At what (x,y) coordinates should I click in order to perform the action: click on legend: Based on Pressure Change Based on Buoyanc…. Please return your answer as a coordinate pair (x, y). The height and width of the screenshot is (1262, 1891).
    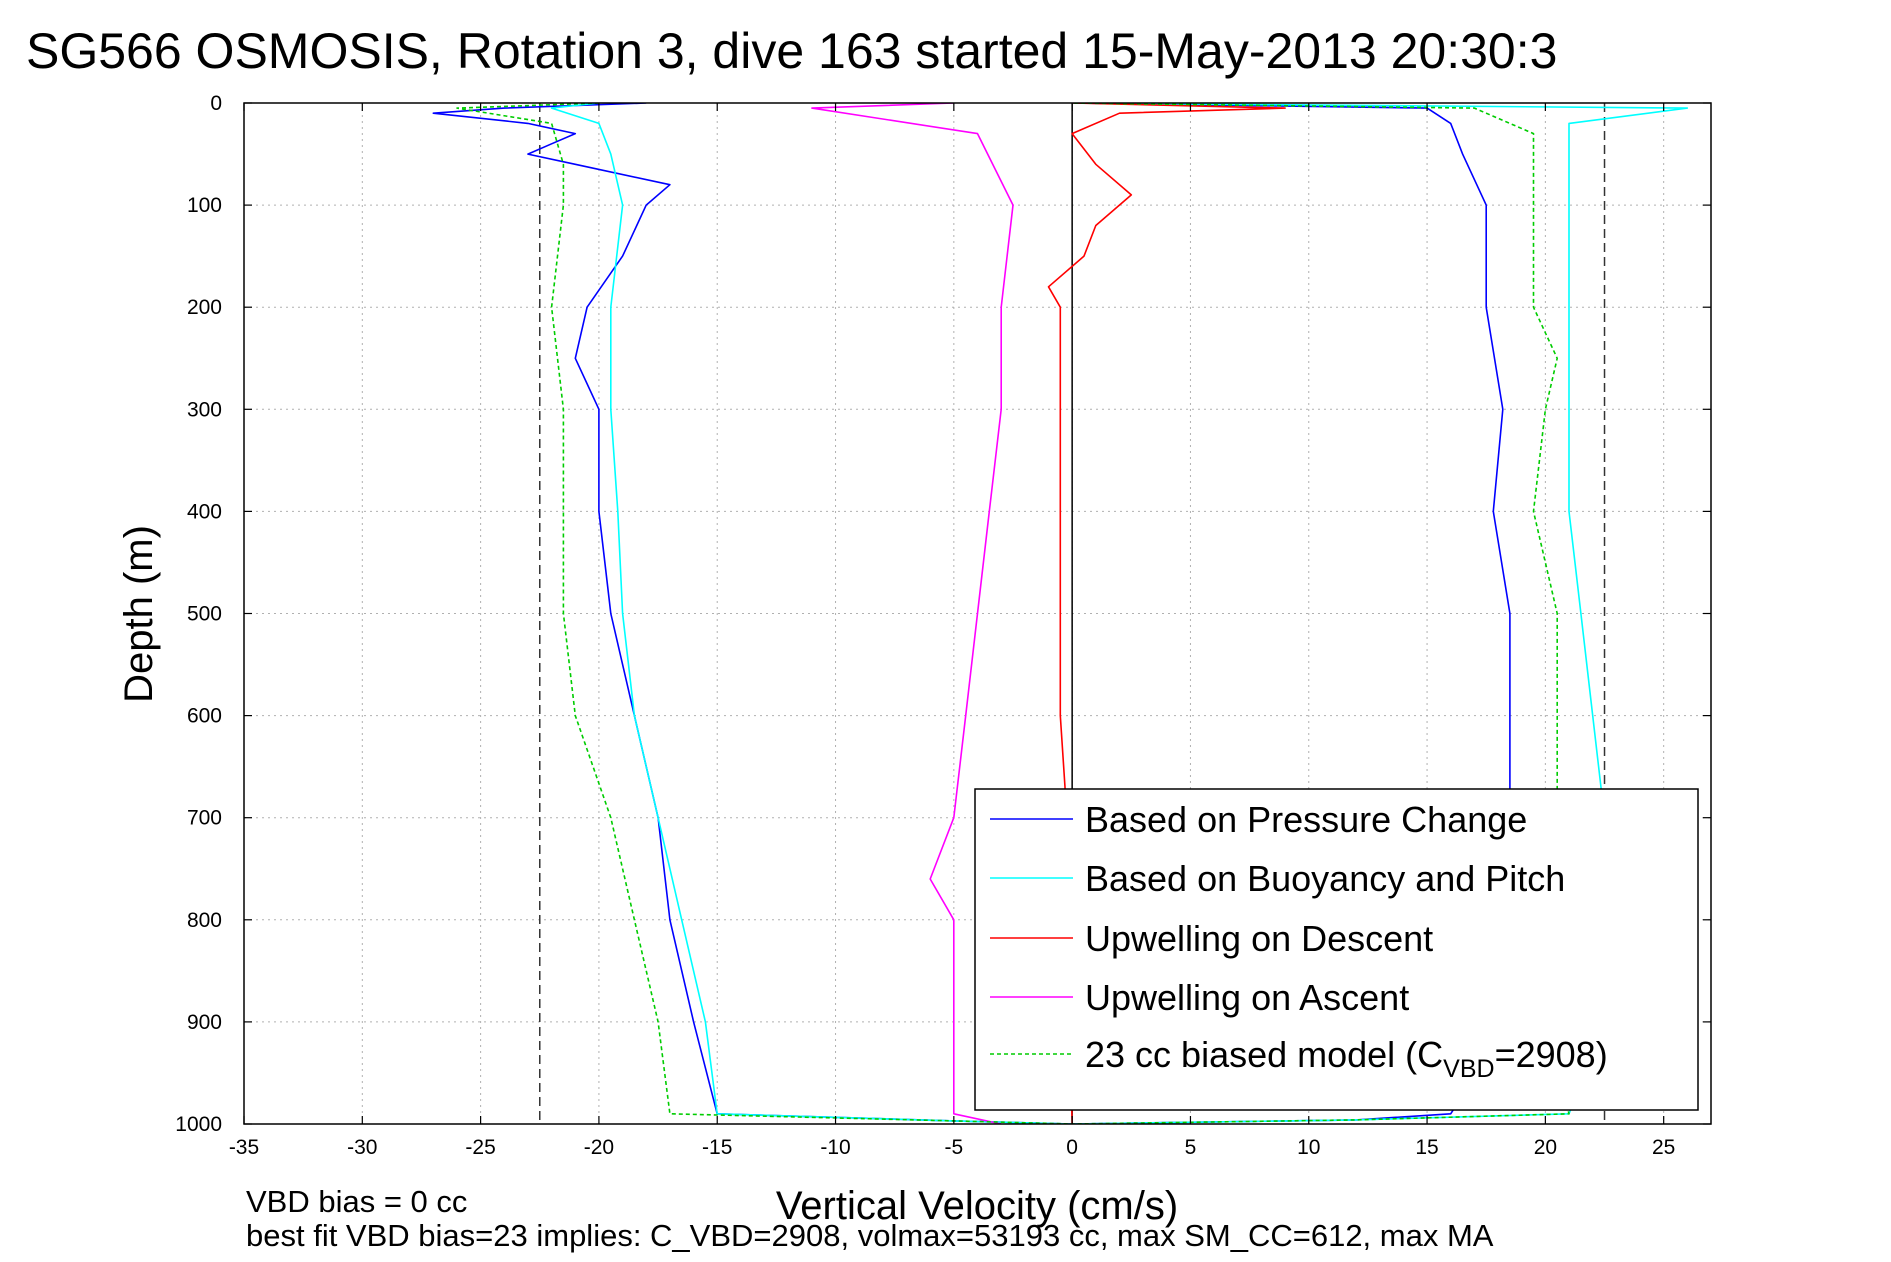
    Looking at the image, I should click on (1336, 949).